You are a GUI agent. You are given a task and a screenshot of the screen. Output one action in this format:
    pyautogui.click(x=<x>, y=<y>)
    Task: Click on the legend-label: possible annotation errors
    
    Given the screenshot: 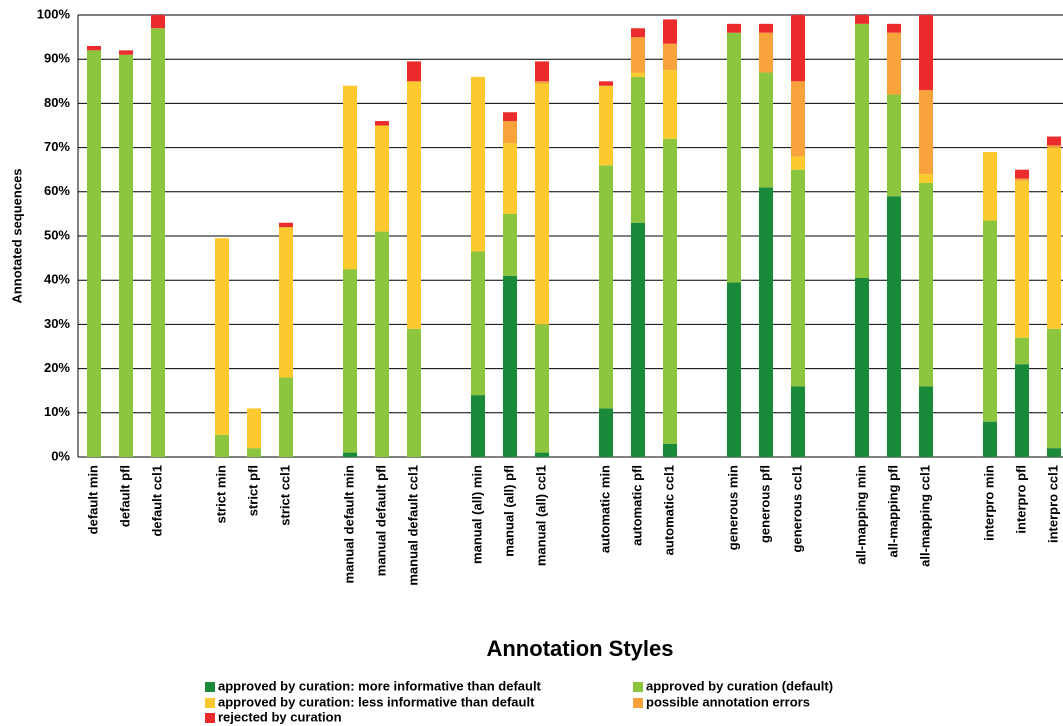 What is the action you would take?
    pyautogui.click(x=728, y=701)
    